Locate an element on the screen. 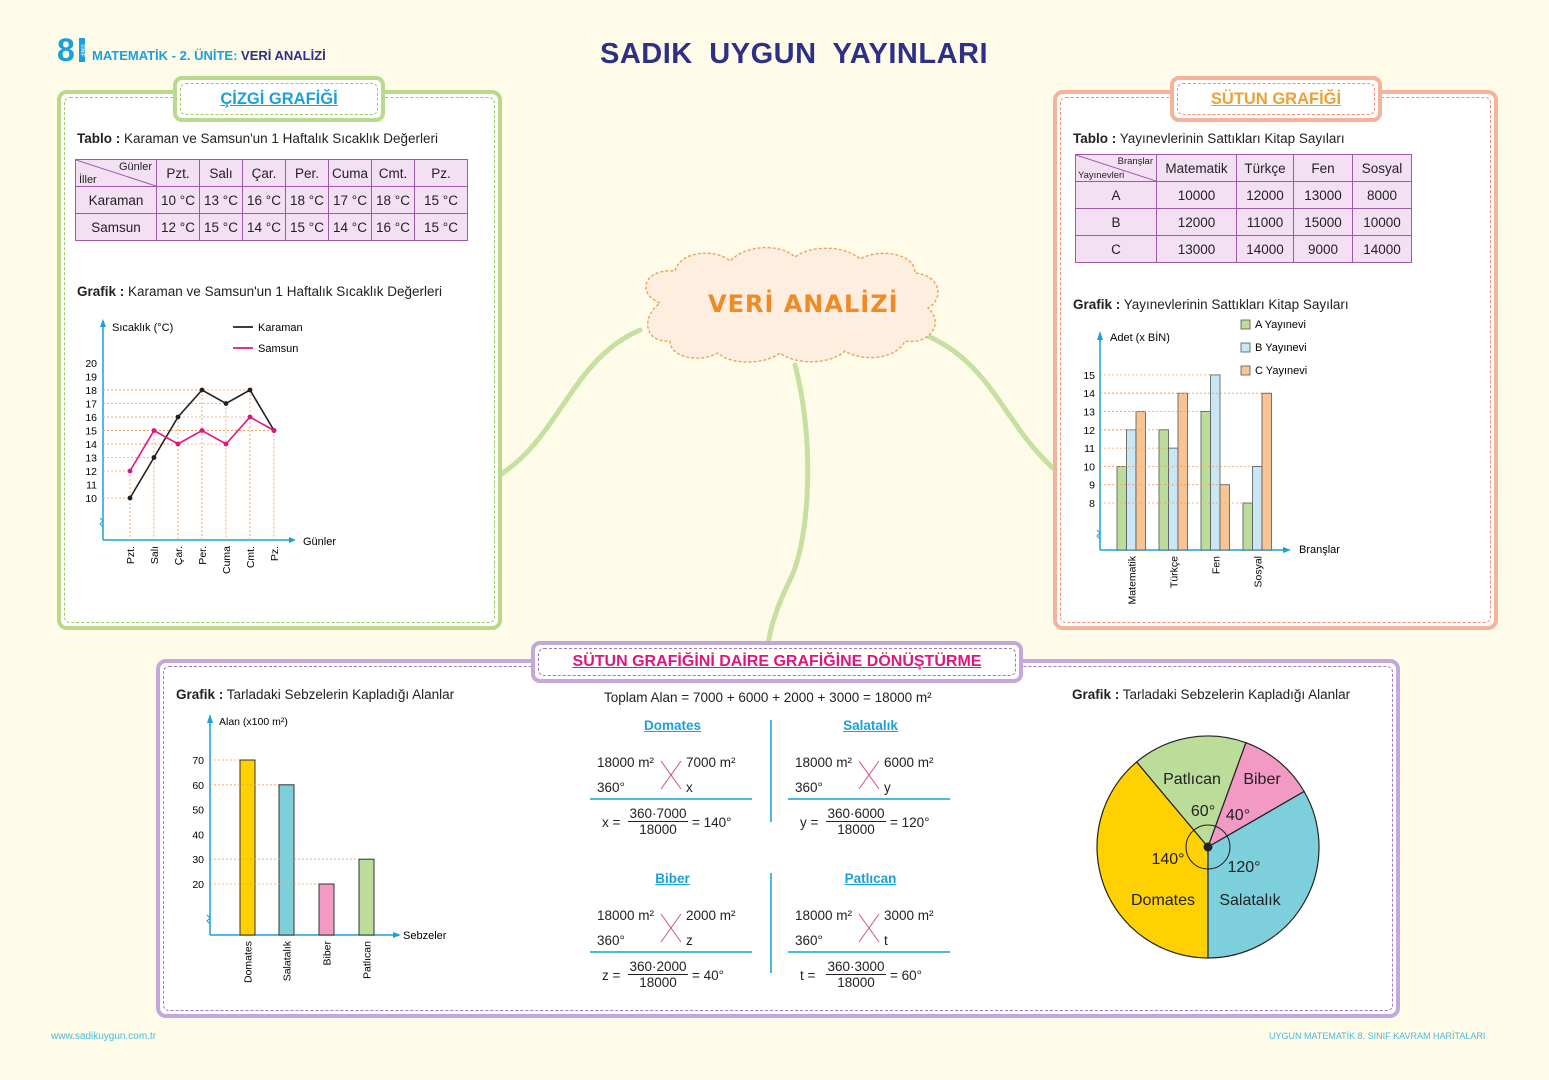 The image size is (1549, 1080). calc-lhs: x = is located at coordinates (611, 822).